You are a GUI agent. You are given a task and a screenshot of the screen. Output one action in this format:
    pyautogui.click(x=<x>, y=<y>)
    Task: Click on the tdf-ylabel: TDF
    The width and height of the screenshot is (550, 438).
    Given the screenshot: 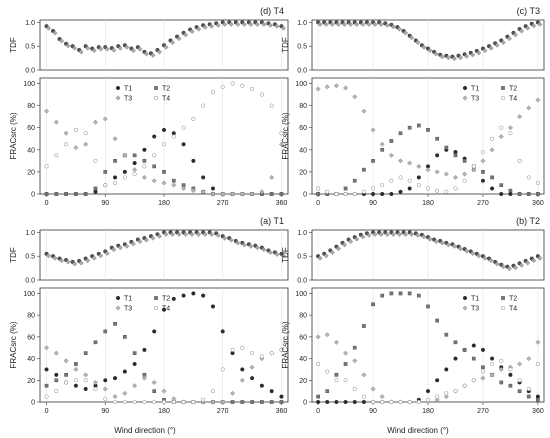 What is the action you would take?
    pyautogui.click(x=285, y=255)
    